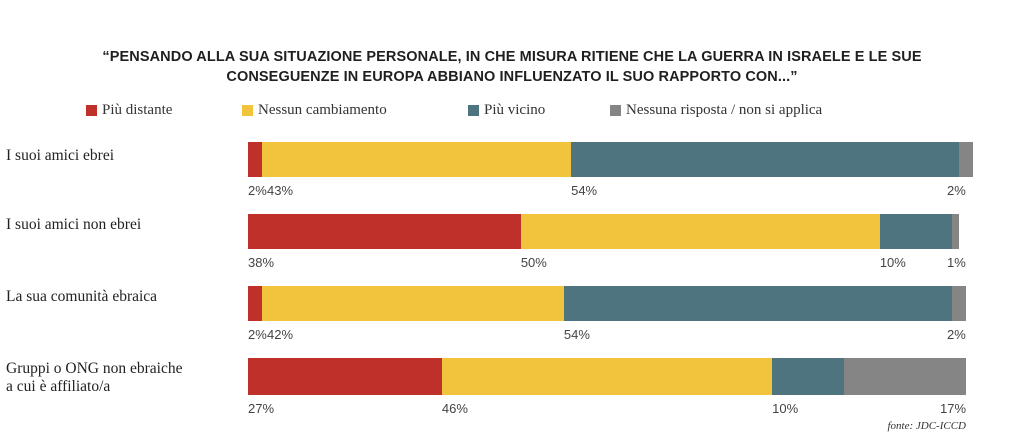 The height and width of the screenshot is (440, 1024). What do you see at coordinates (257, 334) in the screenshot?
I see `value-label-piu-distante-row-3: 2%` at bounding box center [257, 334].